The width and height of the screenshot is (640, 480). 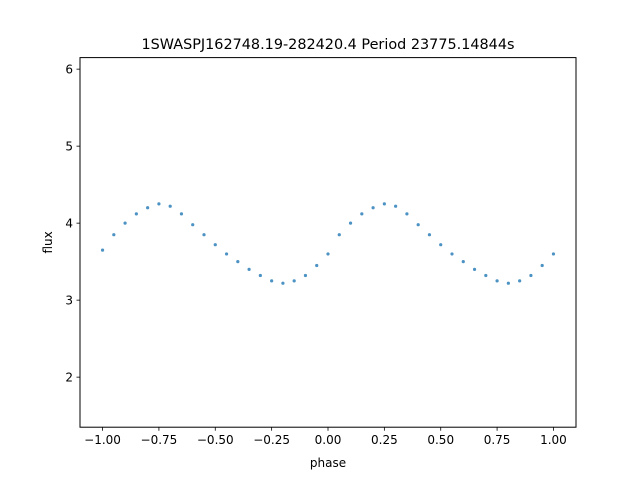 I want to click on y-tick-label: 4, so click(x=69, y=223).